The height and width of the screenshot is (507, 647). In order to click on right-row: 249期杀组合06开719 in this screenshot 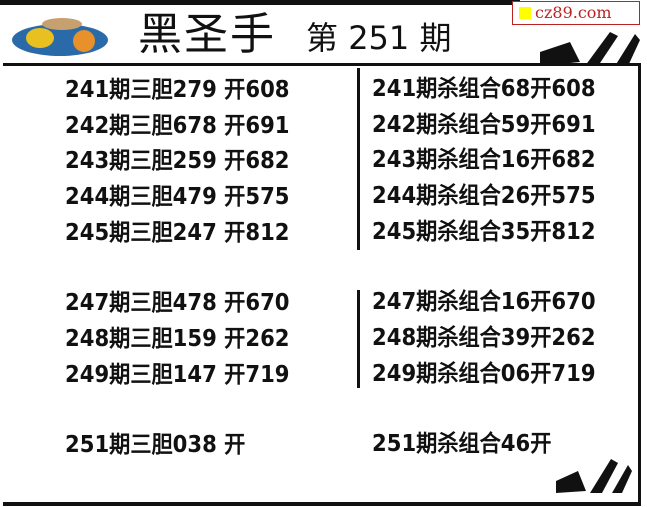, I will do `click(484, 374)`.